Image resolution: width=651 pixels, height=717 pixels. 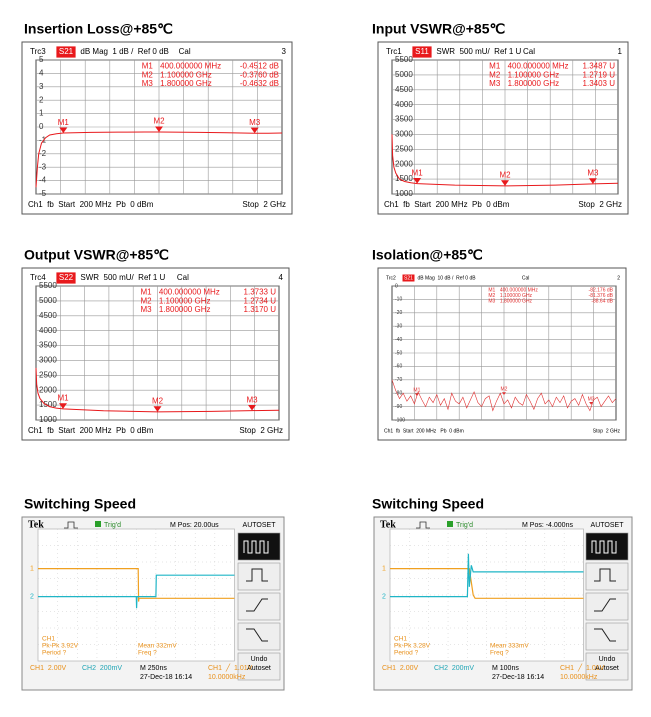 What do you see at coordinates (71, 525) in the screenshot?
I see `pulse-icon` at bounding box center [71, 525].